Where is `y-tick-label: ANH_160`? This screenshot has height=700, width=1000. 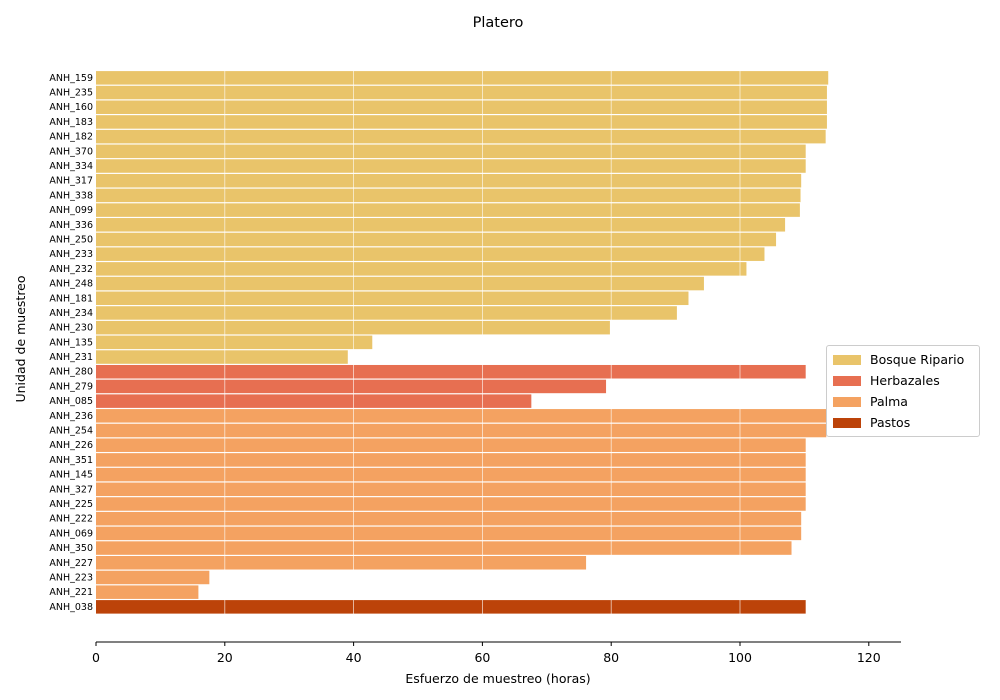
y-tick-label: ANH_160 is located at coordinates (71, 107).